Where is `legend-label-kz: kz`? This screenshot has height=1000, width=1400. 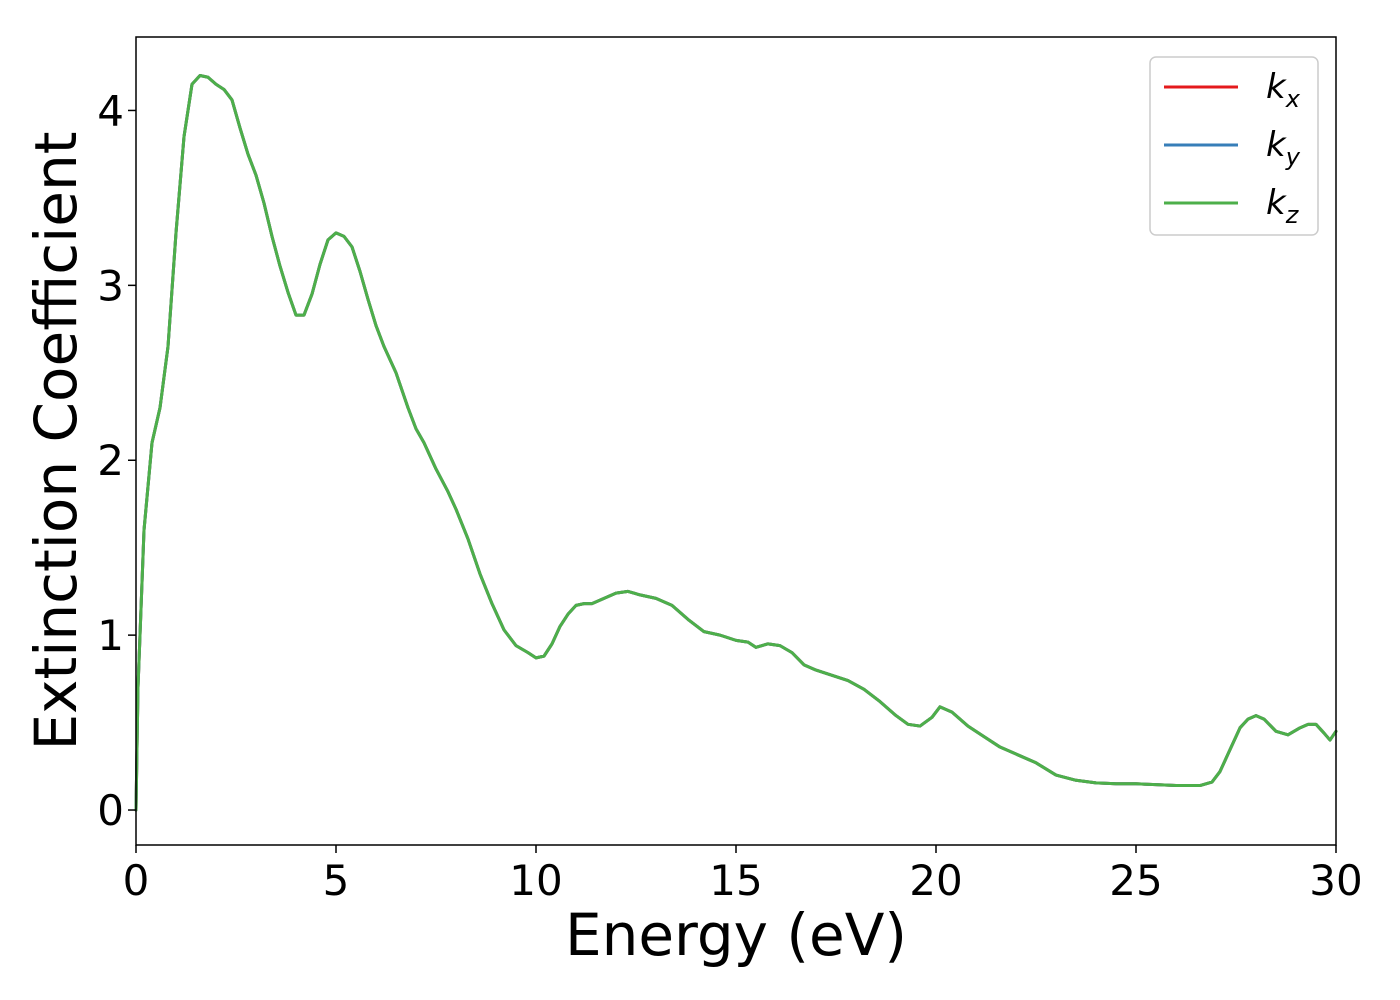 legend-label-kz: kz is located at coordinates (1283, 206).